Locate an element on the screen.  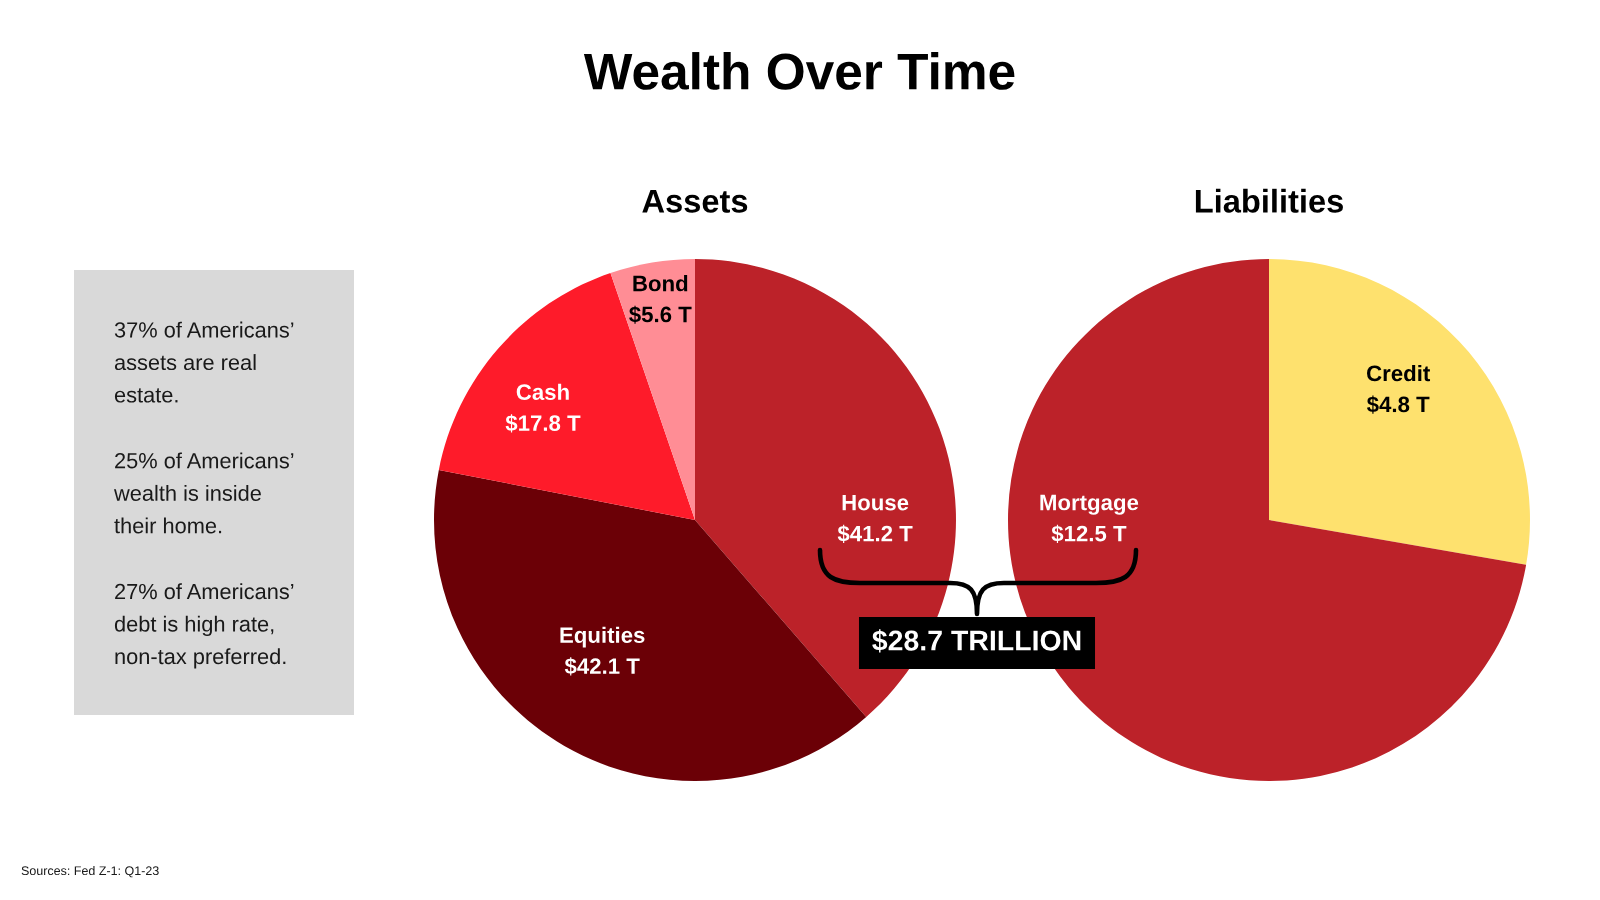
slice-label: Bond is located at coordinates (660, 283).